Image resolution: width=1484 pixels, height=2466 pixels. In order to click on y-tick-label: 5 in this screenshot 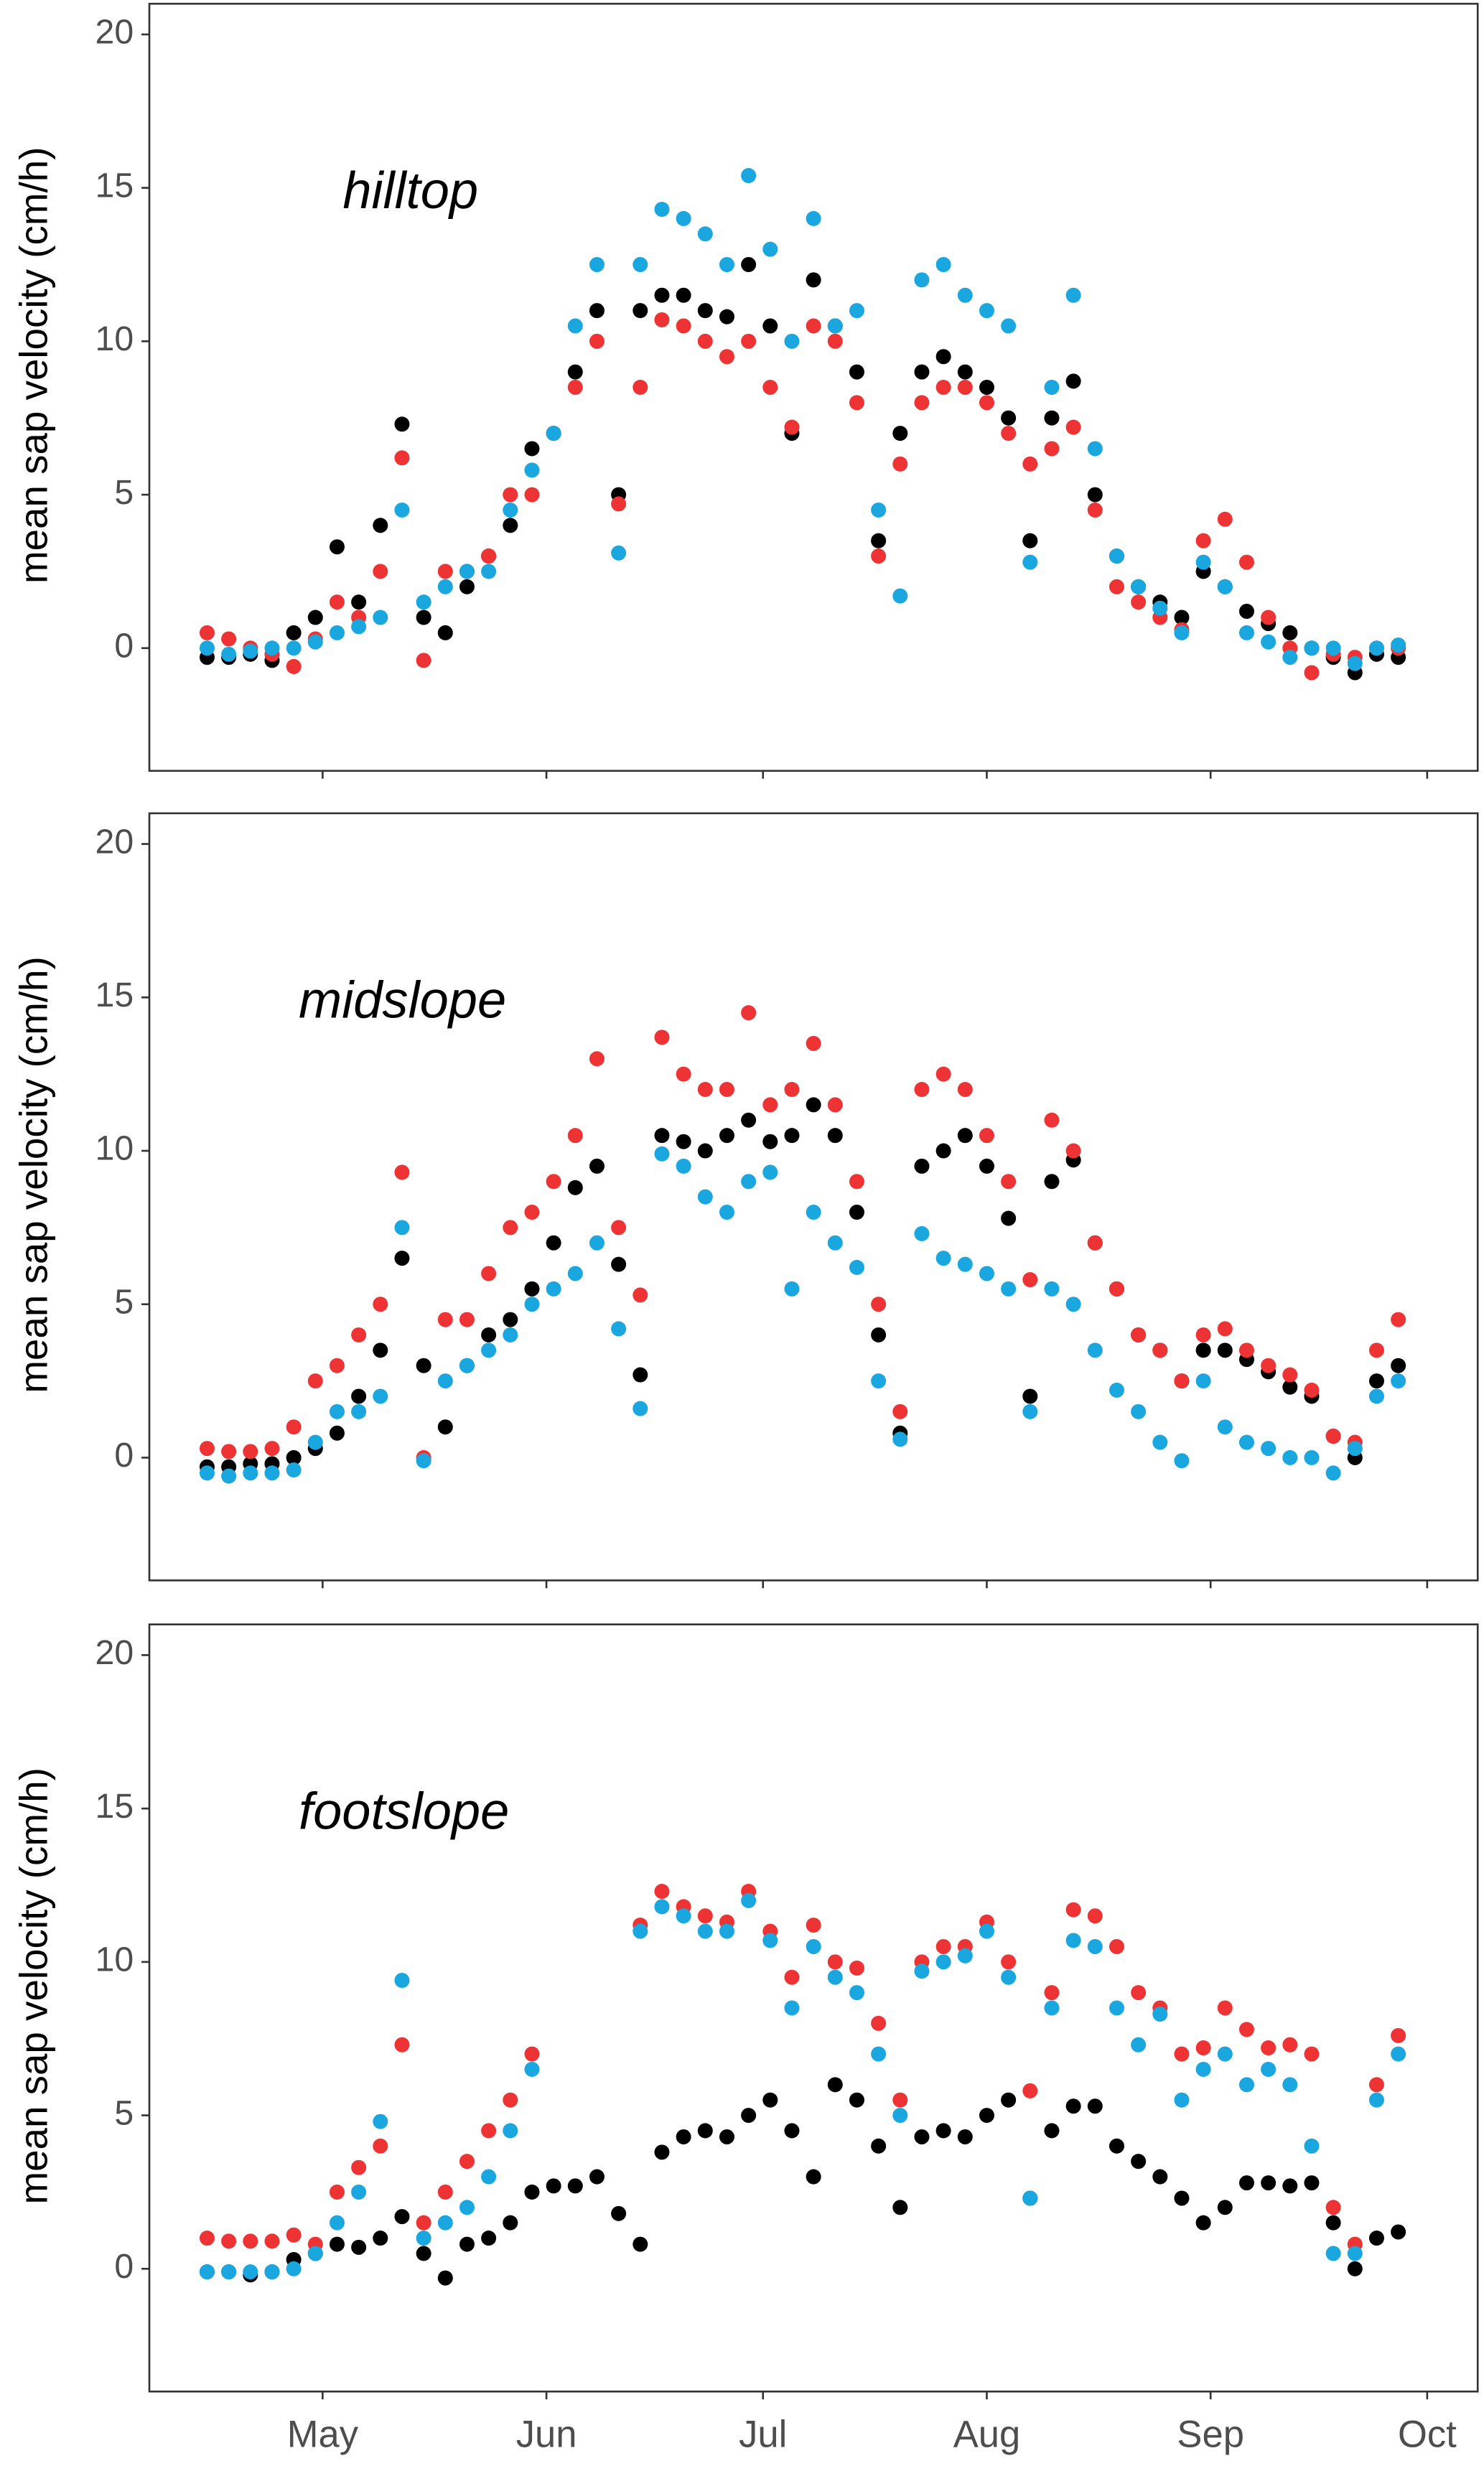, I will do `click(124, 492)`.